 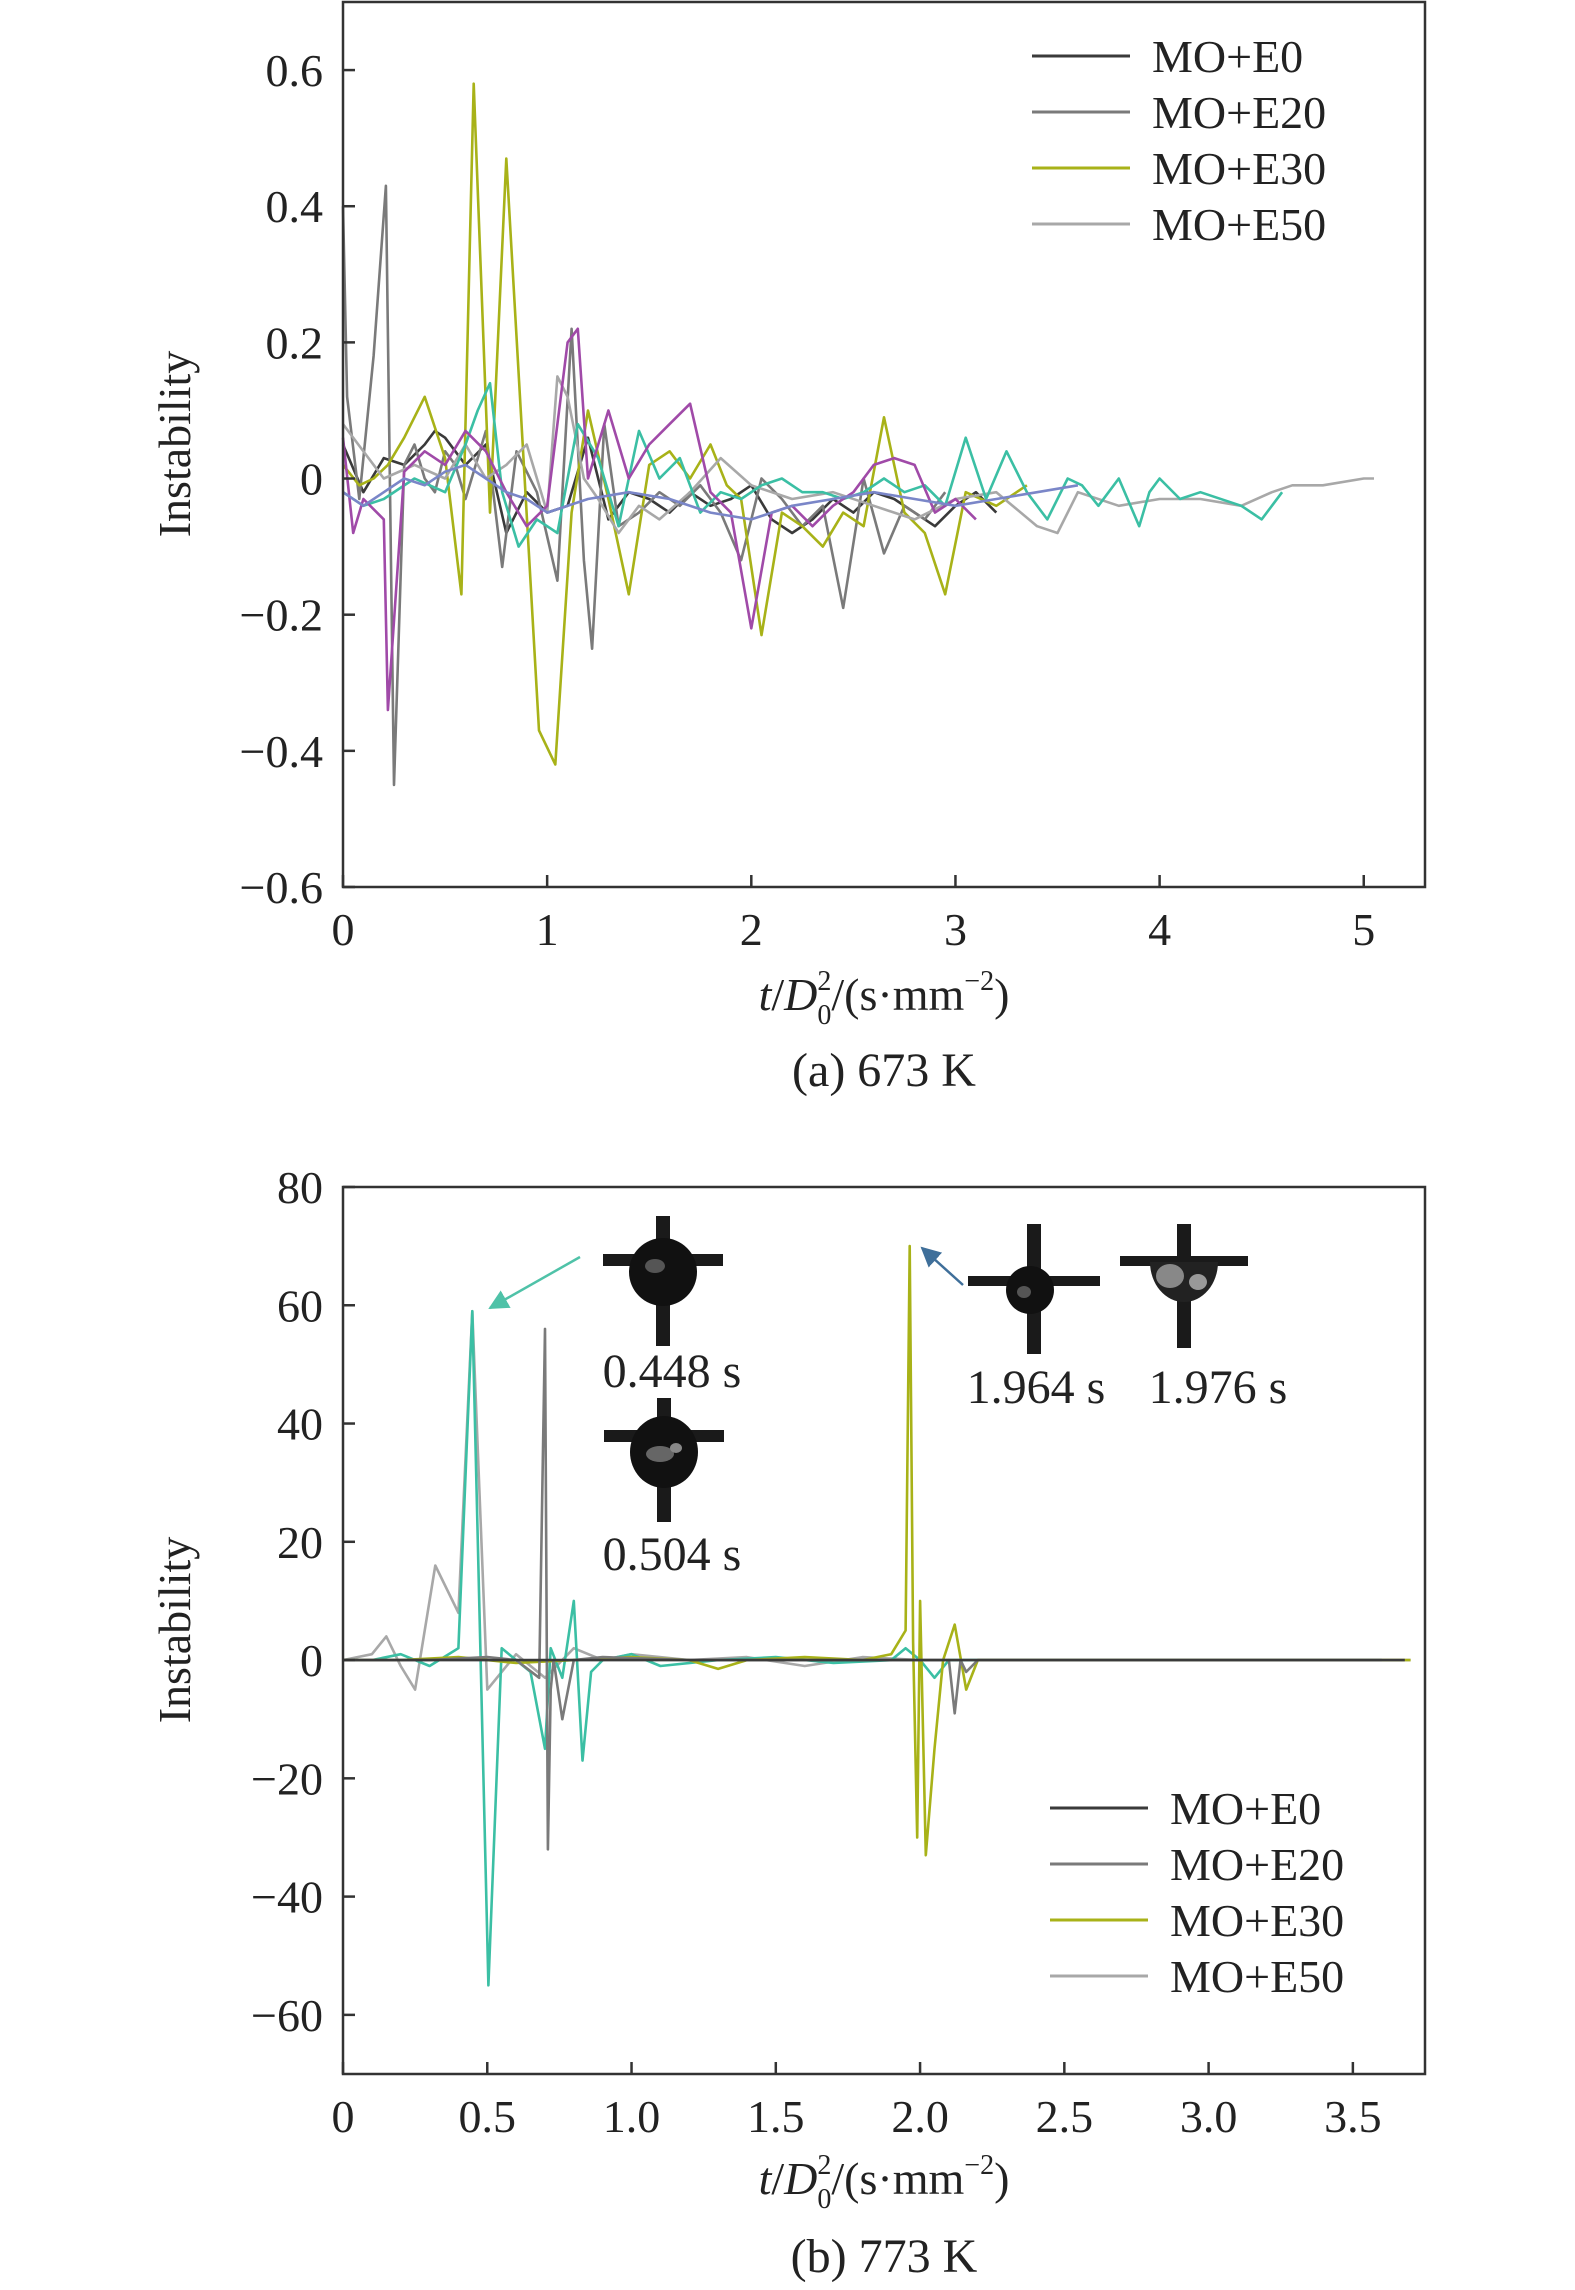 I want to click on panel-a-legend-label: MO+E50, so click(x=1239, y=224).